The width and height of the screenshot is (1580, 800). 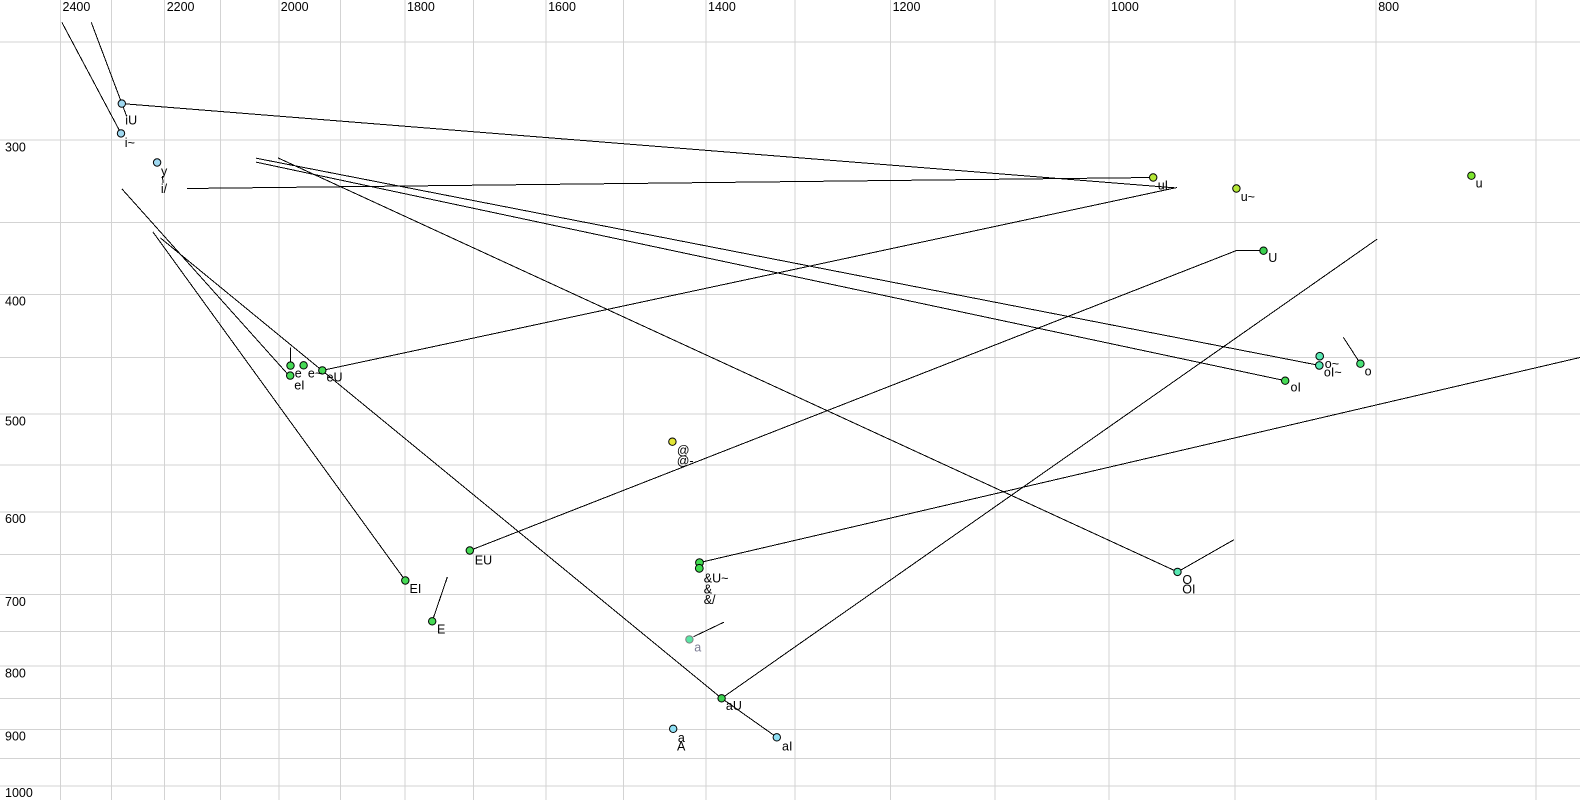 I want to click on svg-text: 2400, so click(x=77, y=7).